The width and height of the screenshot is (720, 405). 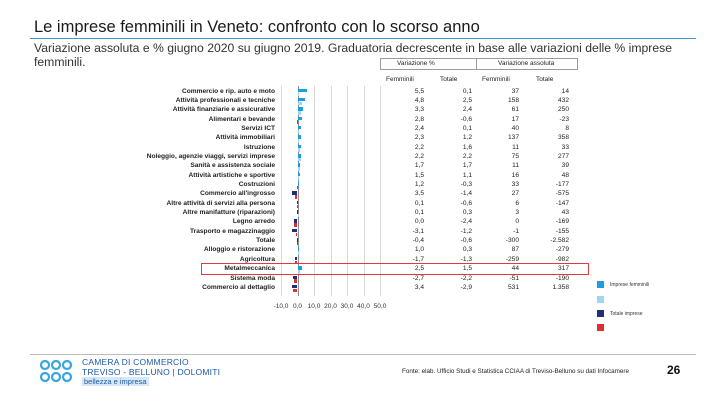 What do you see at coordinates (232, 166) in the screenshot?
I see `category-label: Sanità e assistenza sociale` at bounding box center [232, 166].